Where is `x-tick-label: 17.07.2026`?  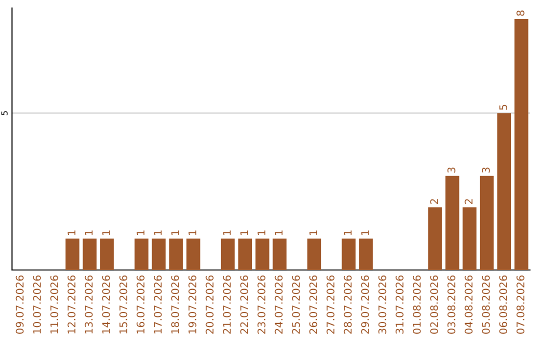 x-tick-label: 17.07.2026 is located at coordinates (158, 305).